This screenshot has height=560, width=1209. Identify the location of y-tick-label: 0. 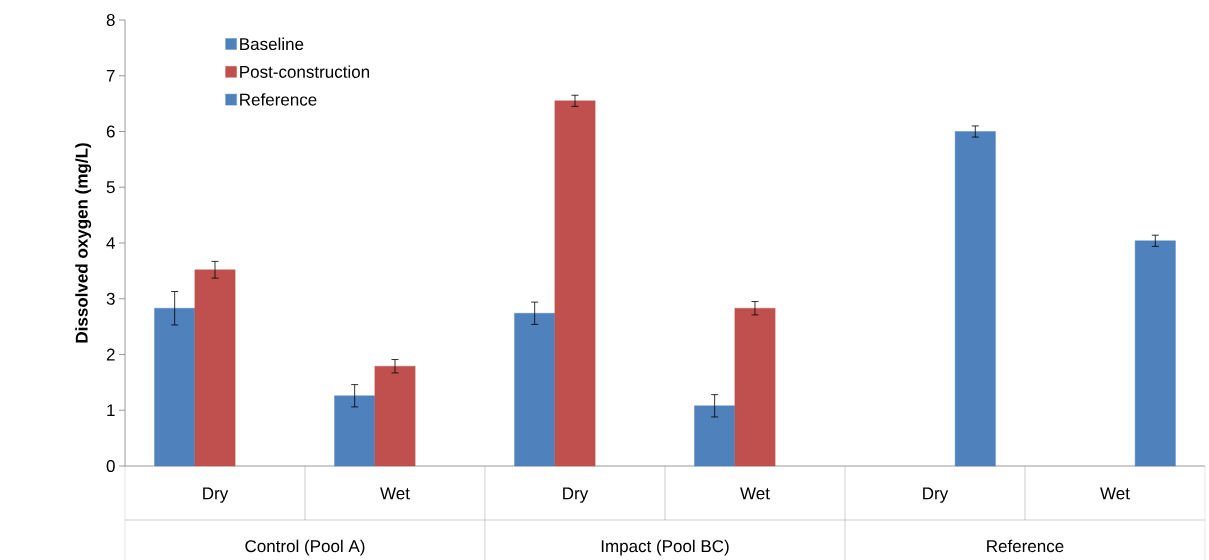
(110, 466).